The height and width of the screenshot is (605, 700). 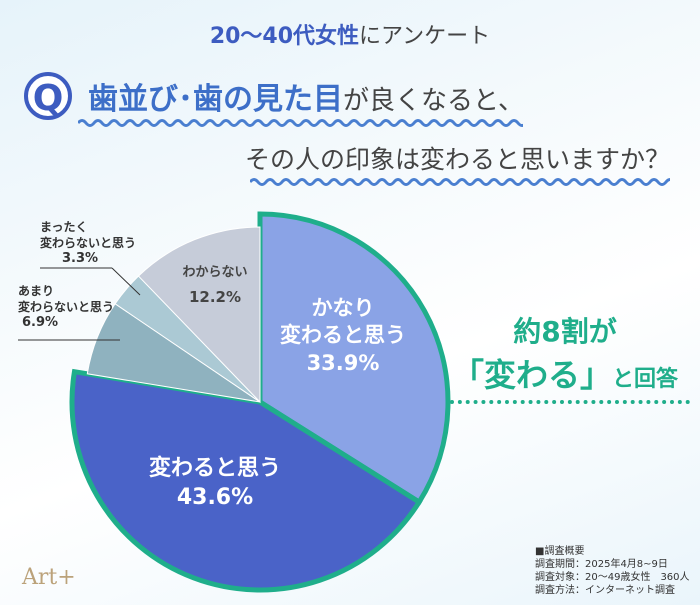 I want to click on label-line: かなり, so click(x=343, y=308).